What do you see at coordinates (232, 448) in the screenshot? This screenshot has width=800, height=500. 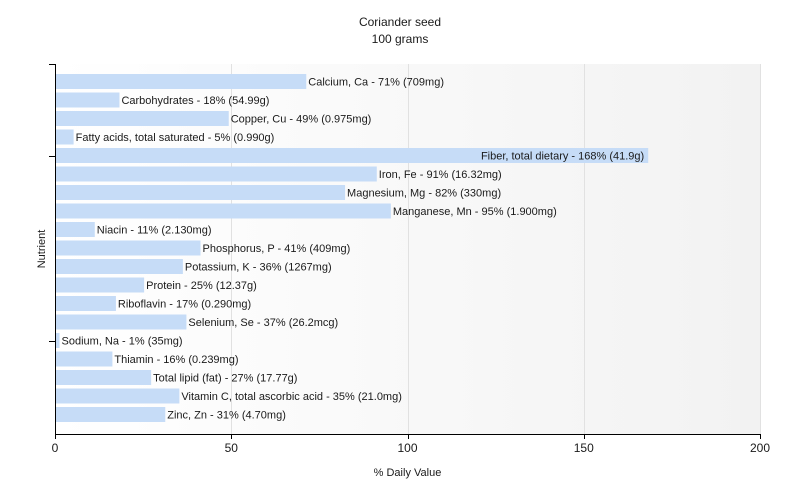 I see `x-tick-label: 50` at bounding box center [232, 448].